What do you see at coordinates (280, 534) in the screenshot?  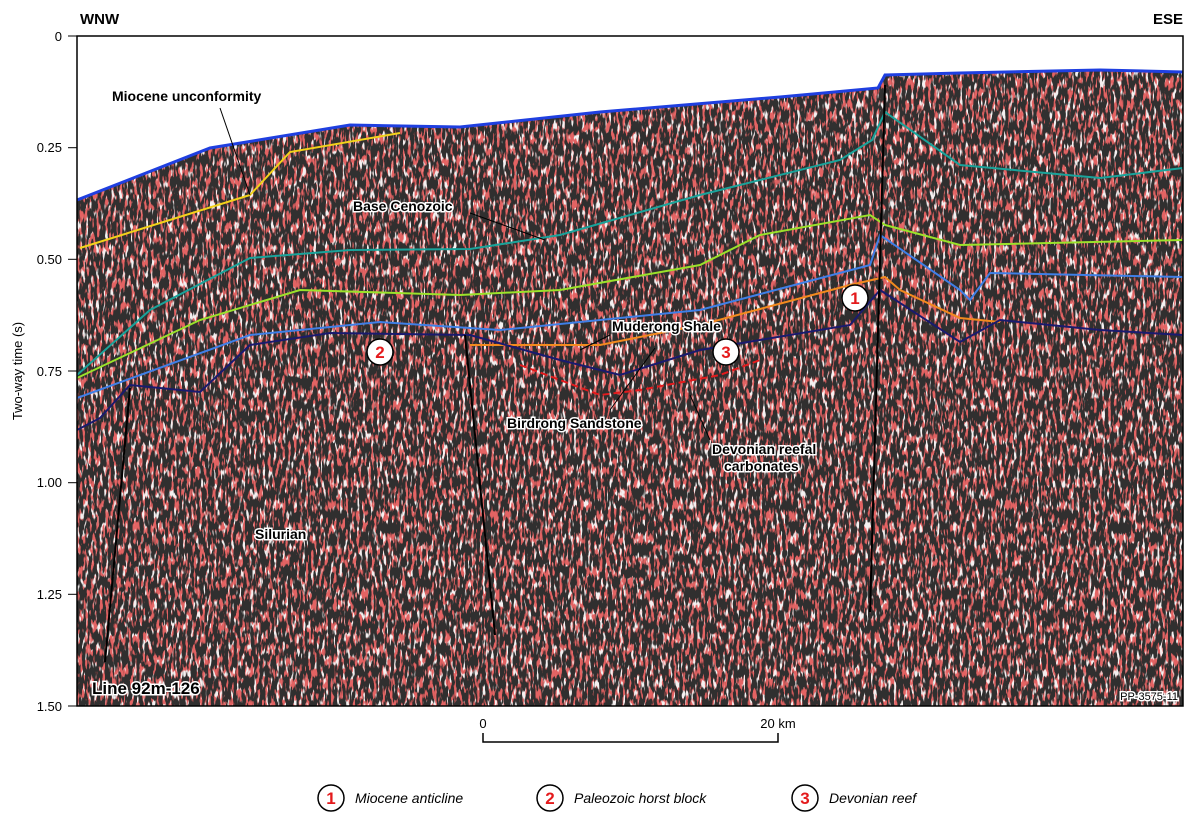 I see `label-silurian: Silurian` at bounding box center [280, 534].